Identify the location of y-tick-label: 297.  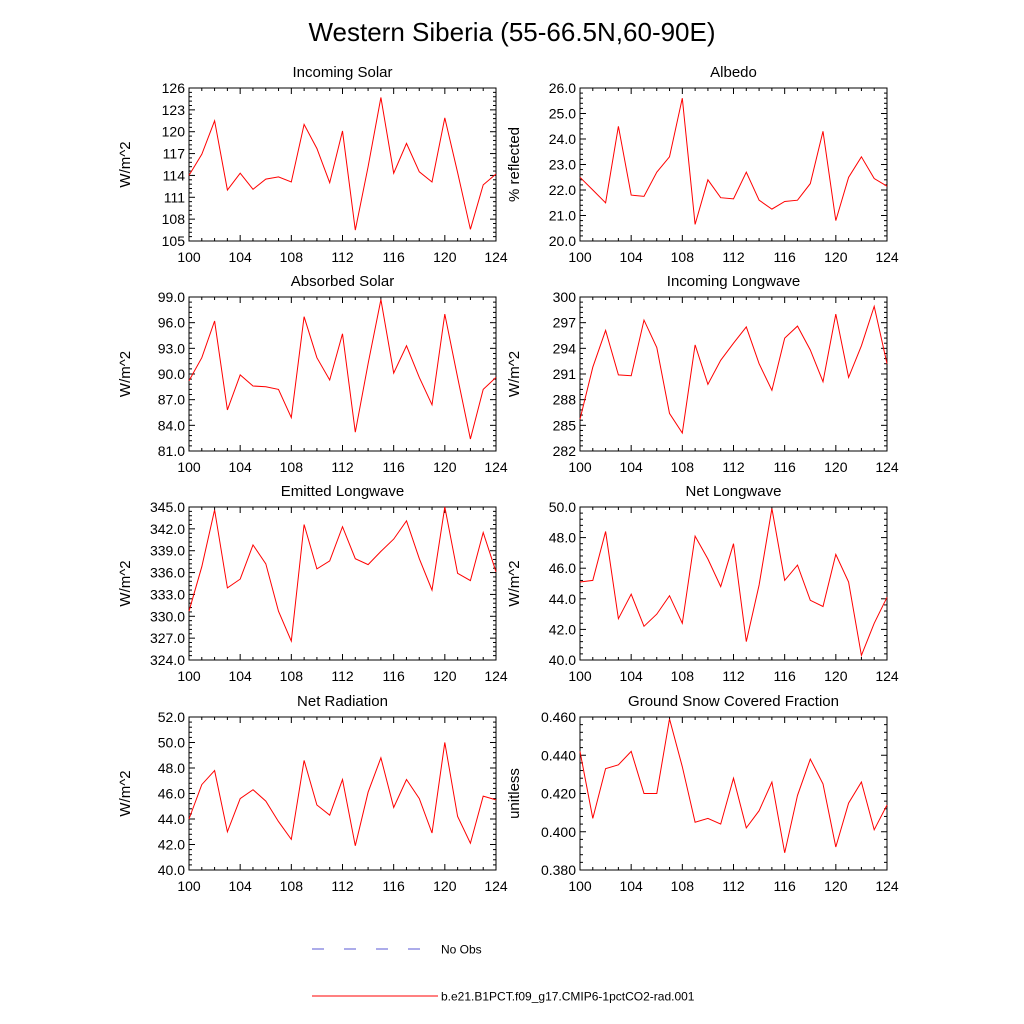
(565, 323).